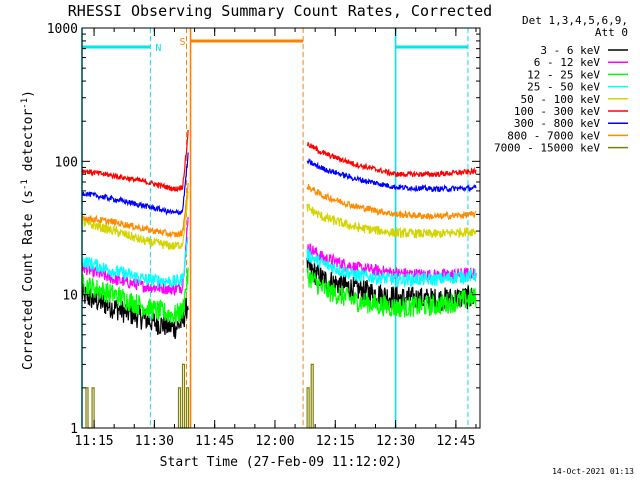 This screenshot has height=480, width=640. I want to click on legend-label: 3 - 6 keV, so click(570, 50).